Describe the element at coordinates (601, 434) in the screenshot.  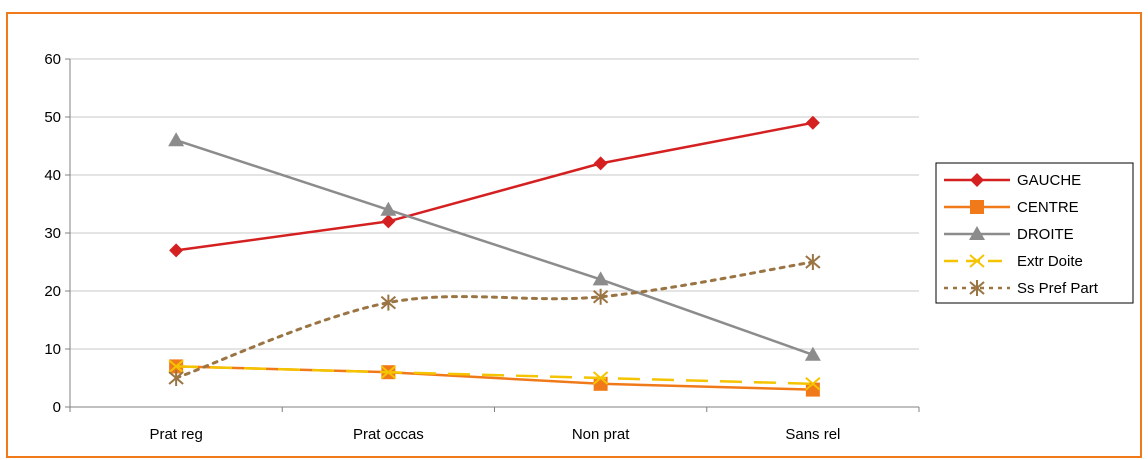
I see `x-tick-label: Non prat` at that location.